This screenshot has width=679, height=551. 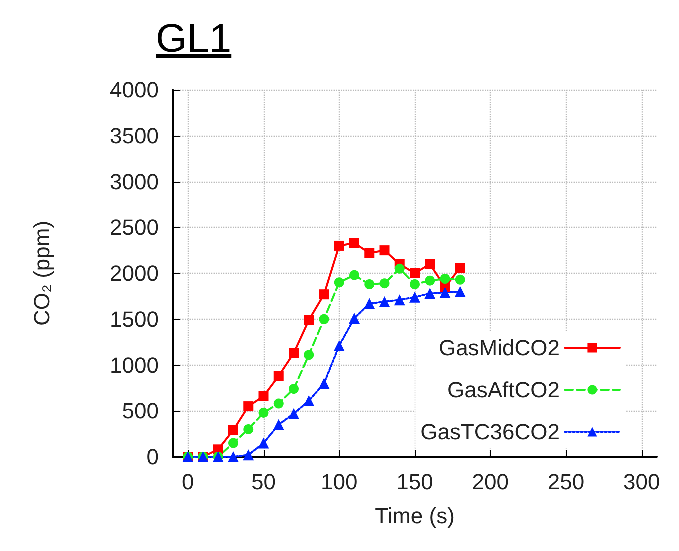 What do you see at coordinates (415, 516) in the screenshot?
I see `x-axis-title: Time (s)` at bounding box center [415, 516].